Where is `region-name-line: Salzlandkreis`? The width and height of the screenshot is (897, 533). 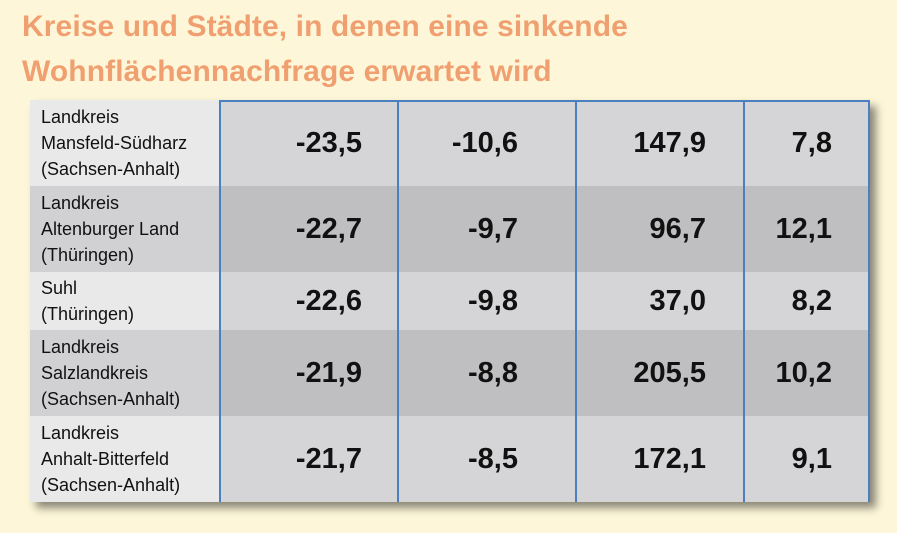 region-name-line: Salzlandkreis is located at coordinates (95, 373).